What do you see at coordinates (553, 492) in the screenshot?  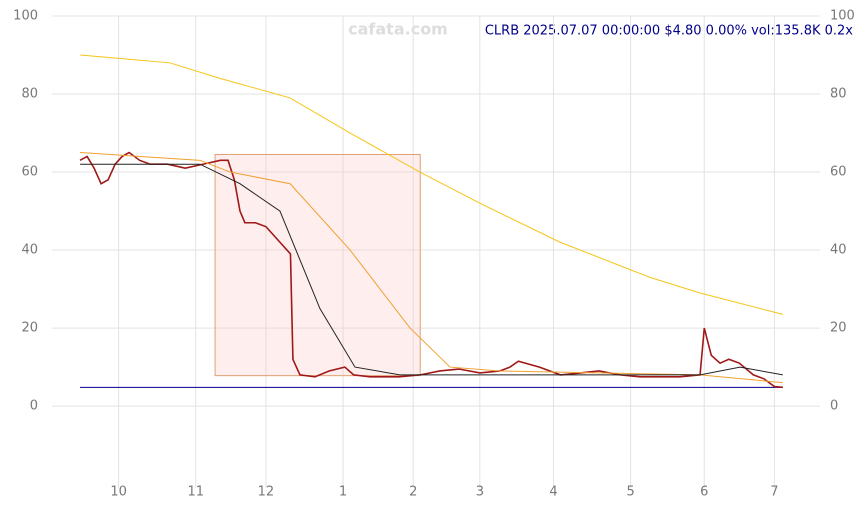 I see `x-tick-label: 4` at bounding box center [553, 492].